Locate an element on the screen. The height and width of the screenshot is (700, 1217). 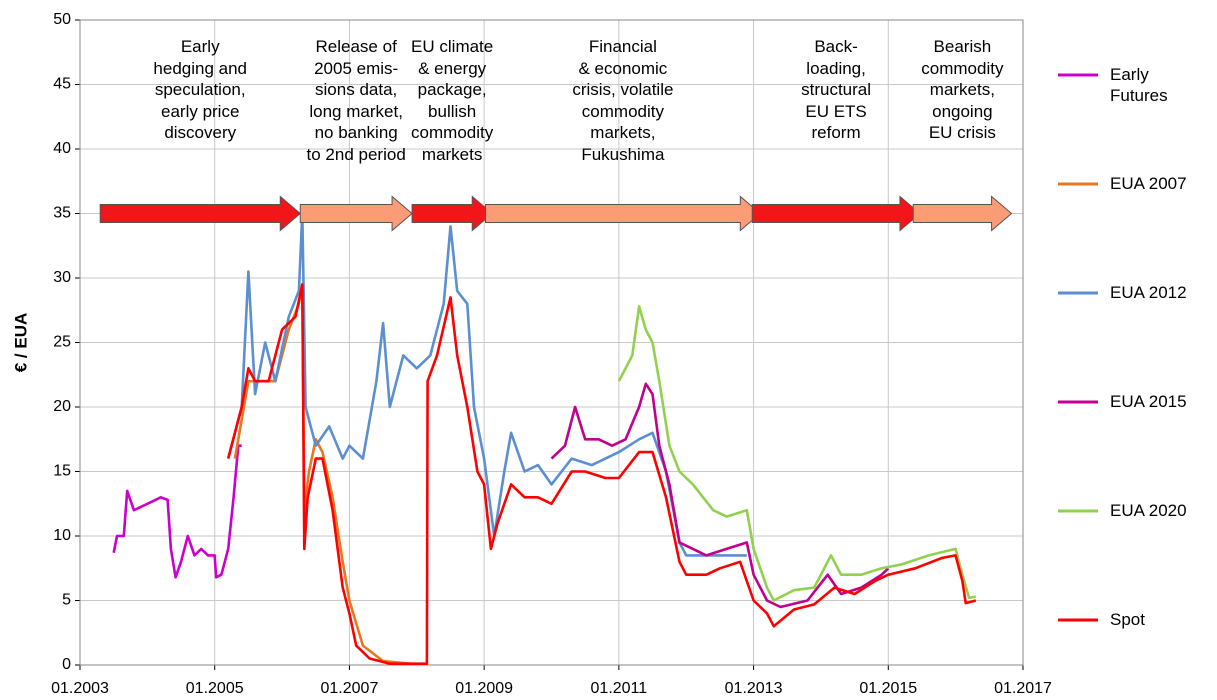
x-tick-label: 01.2009 is located at coordinates (484, 688).